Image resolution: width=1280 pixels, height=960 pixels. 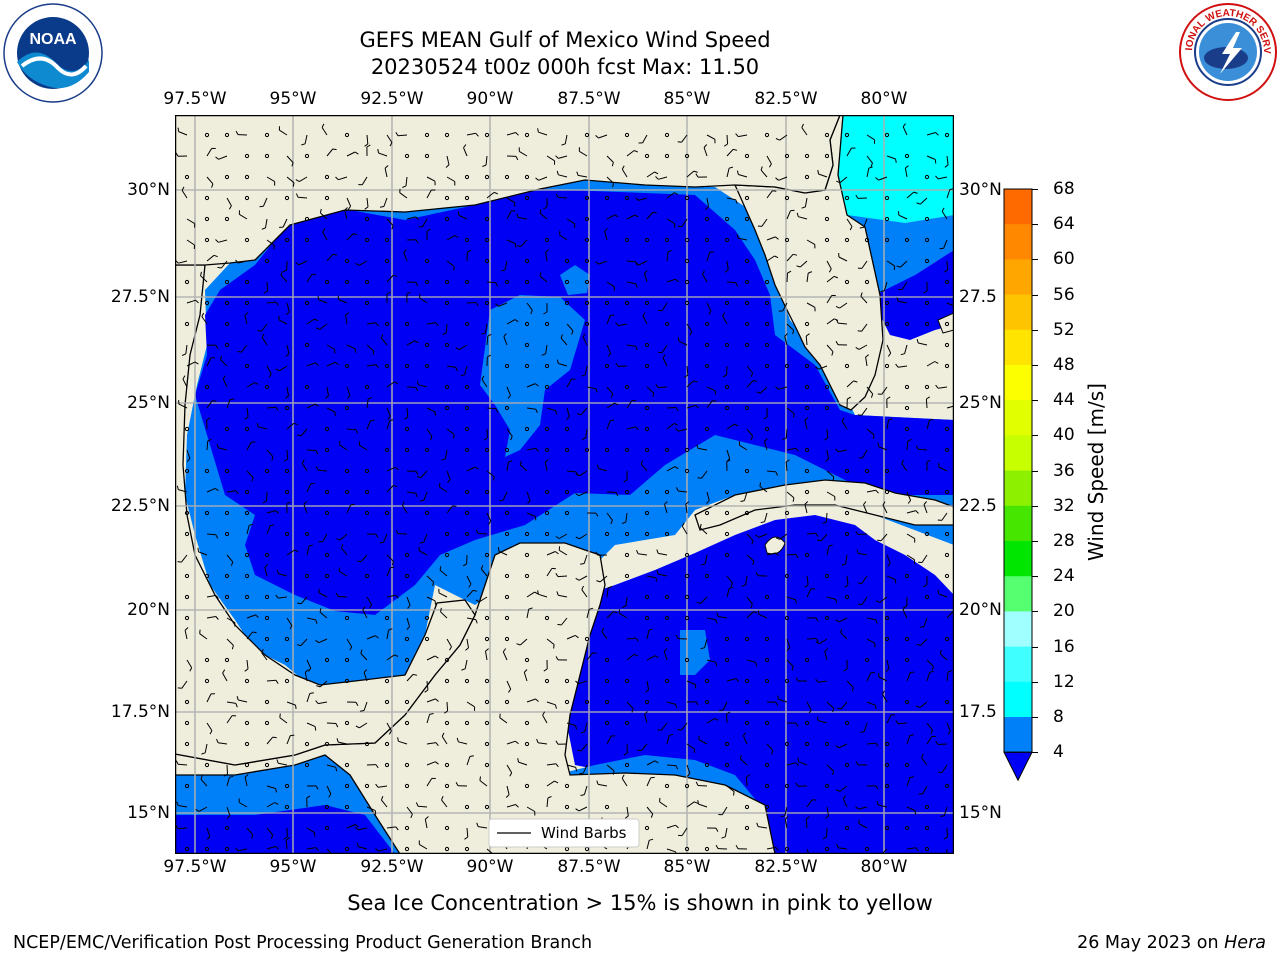 I want to click on colorbar-band, so click(x=1018, y=312).